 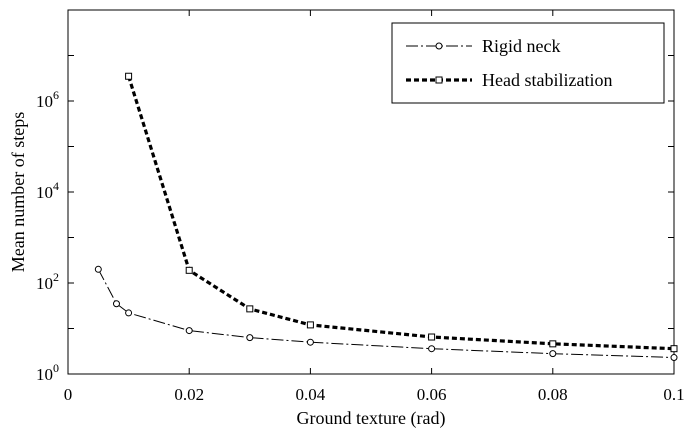 I want to click on legend-box, so click(x=528, y=63).